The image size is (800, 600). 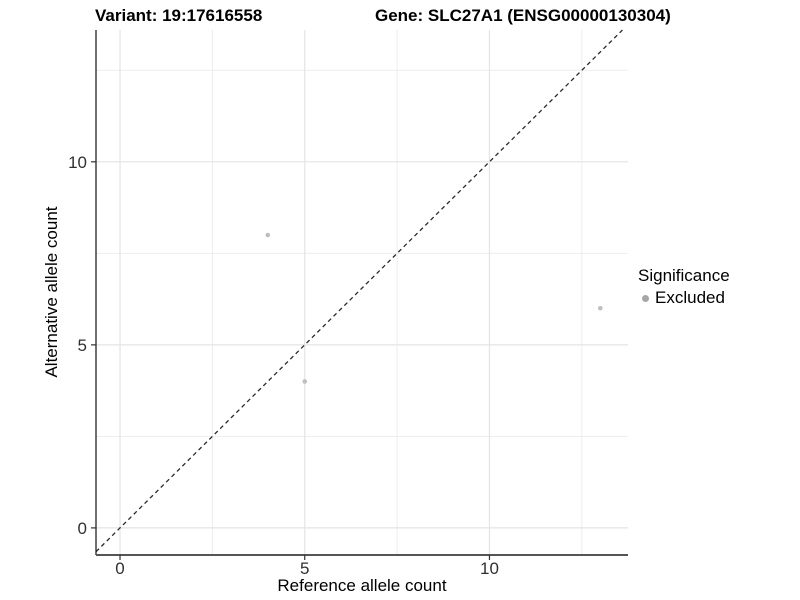 I want to click on y-tick-label: 0, so click(x=82, y=528).